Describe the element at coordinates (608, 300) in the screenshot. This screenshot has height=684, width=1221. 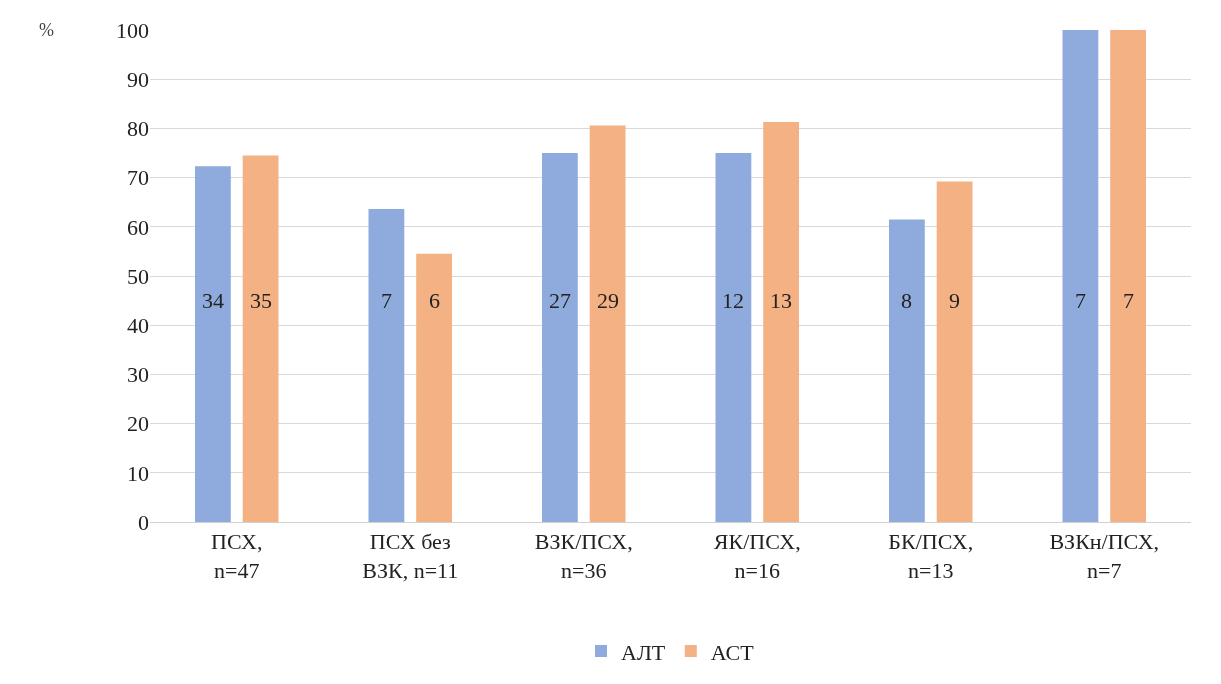
I see `annotation: 29` at that location.